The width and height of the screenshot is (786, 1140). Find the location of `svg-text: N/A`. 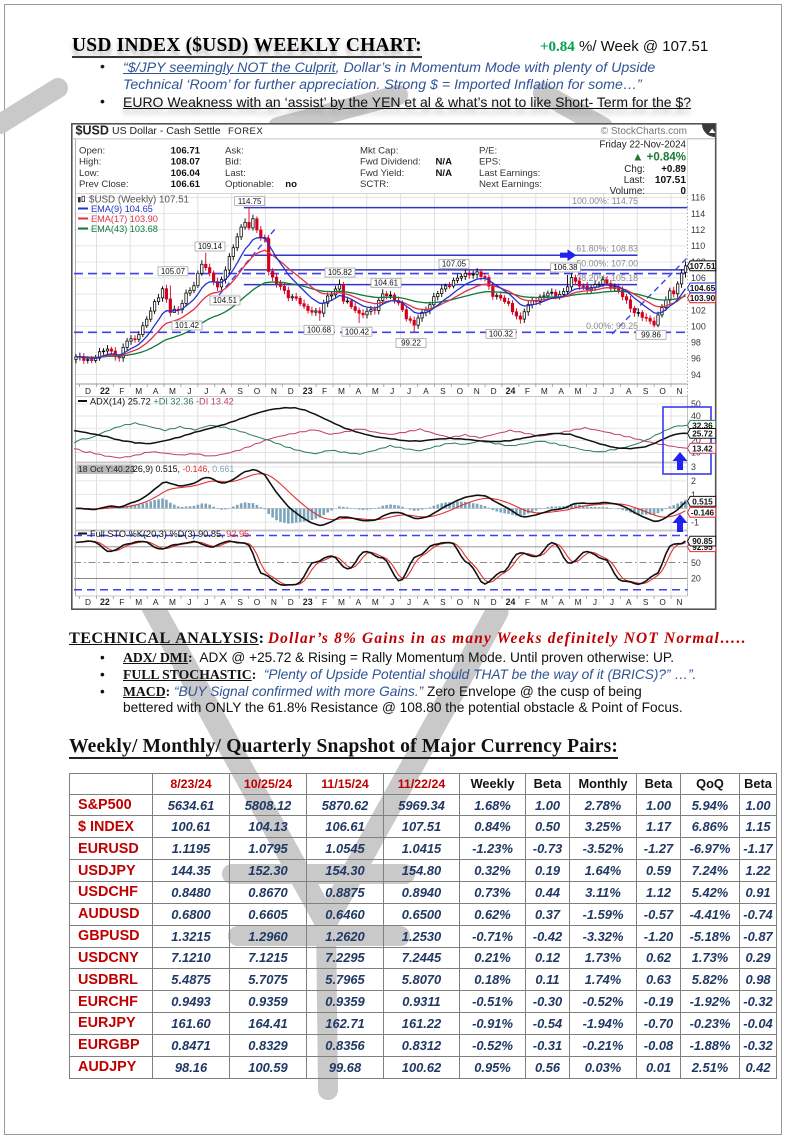

svg-text: N/A is located at coordinates (443, 162).